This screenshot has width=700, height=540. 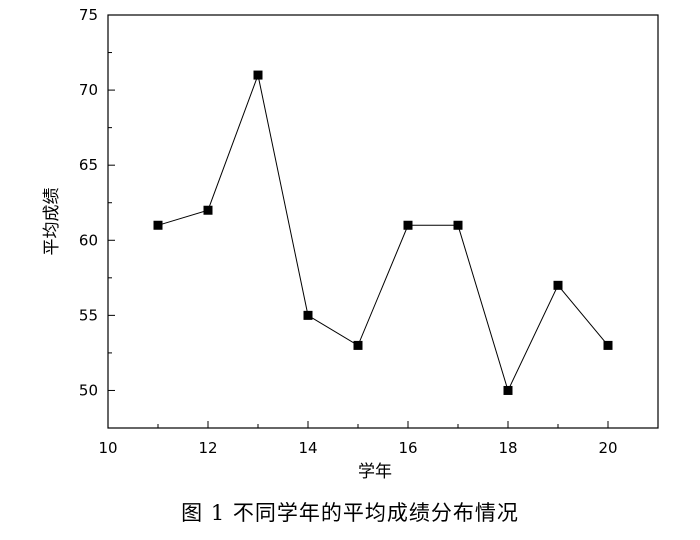 What do you see at coordinates (307, 448) in the screenshot?
I see `x-tick-label: 14` at bounding box center [307, 448].